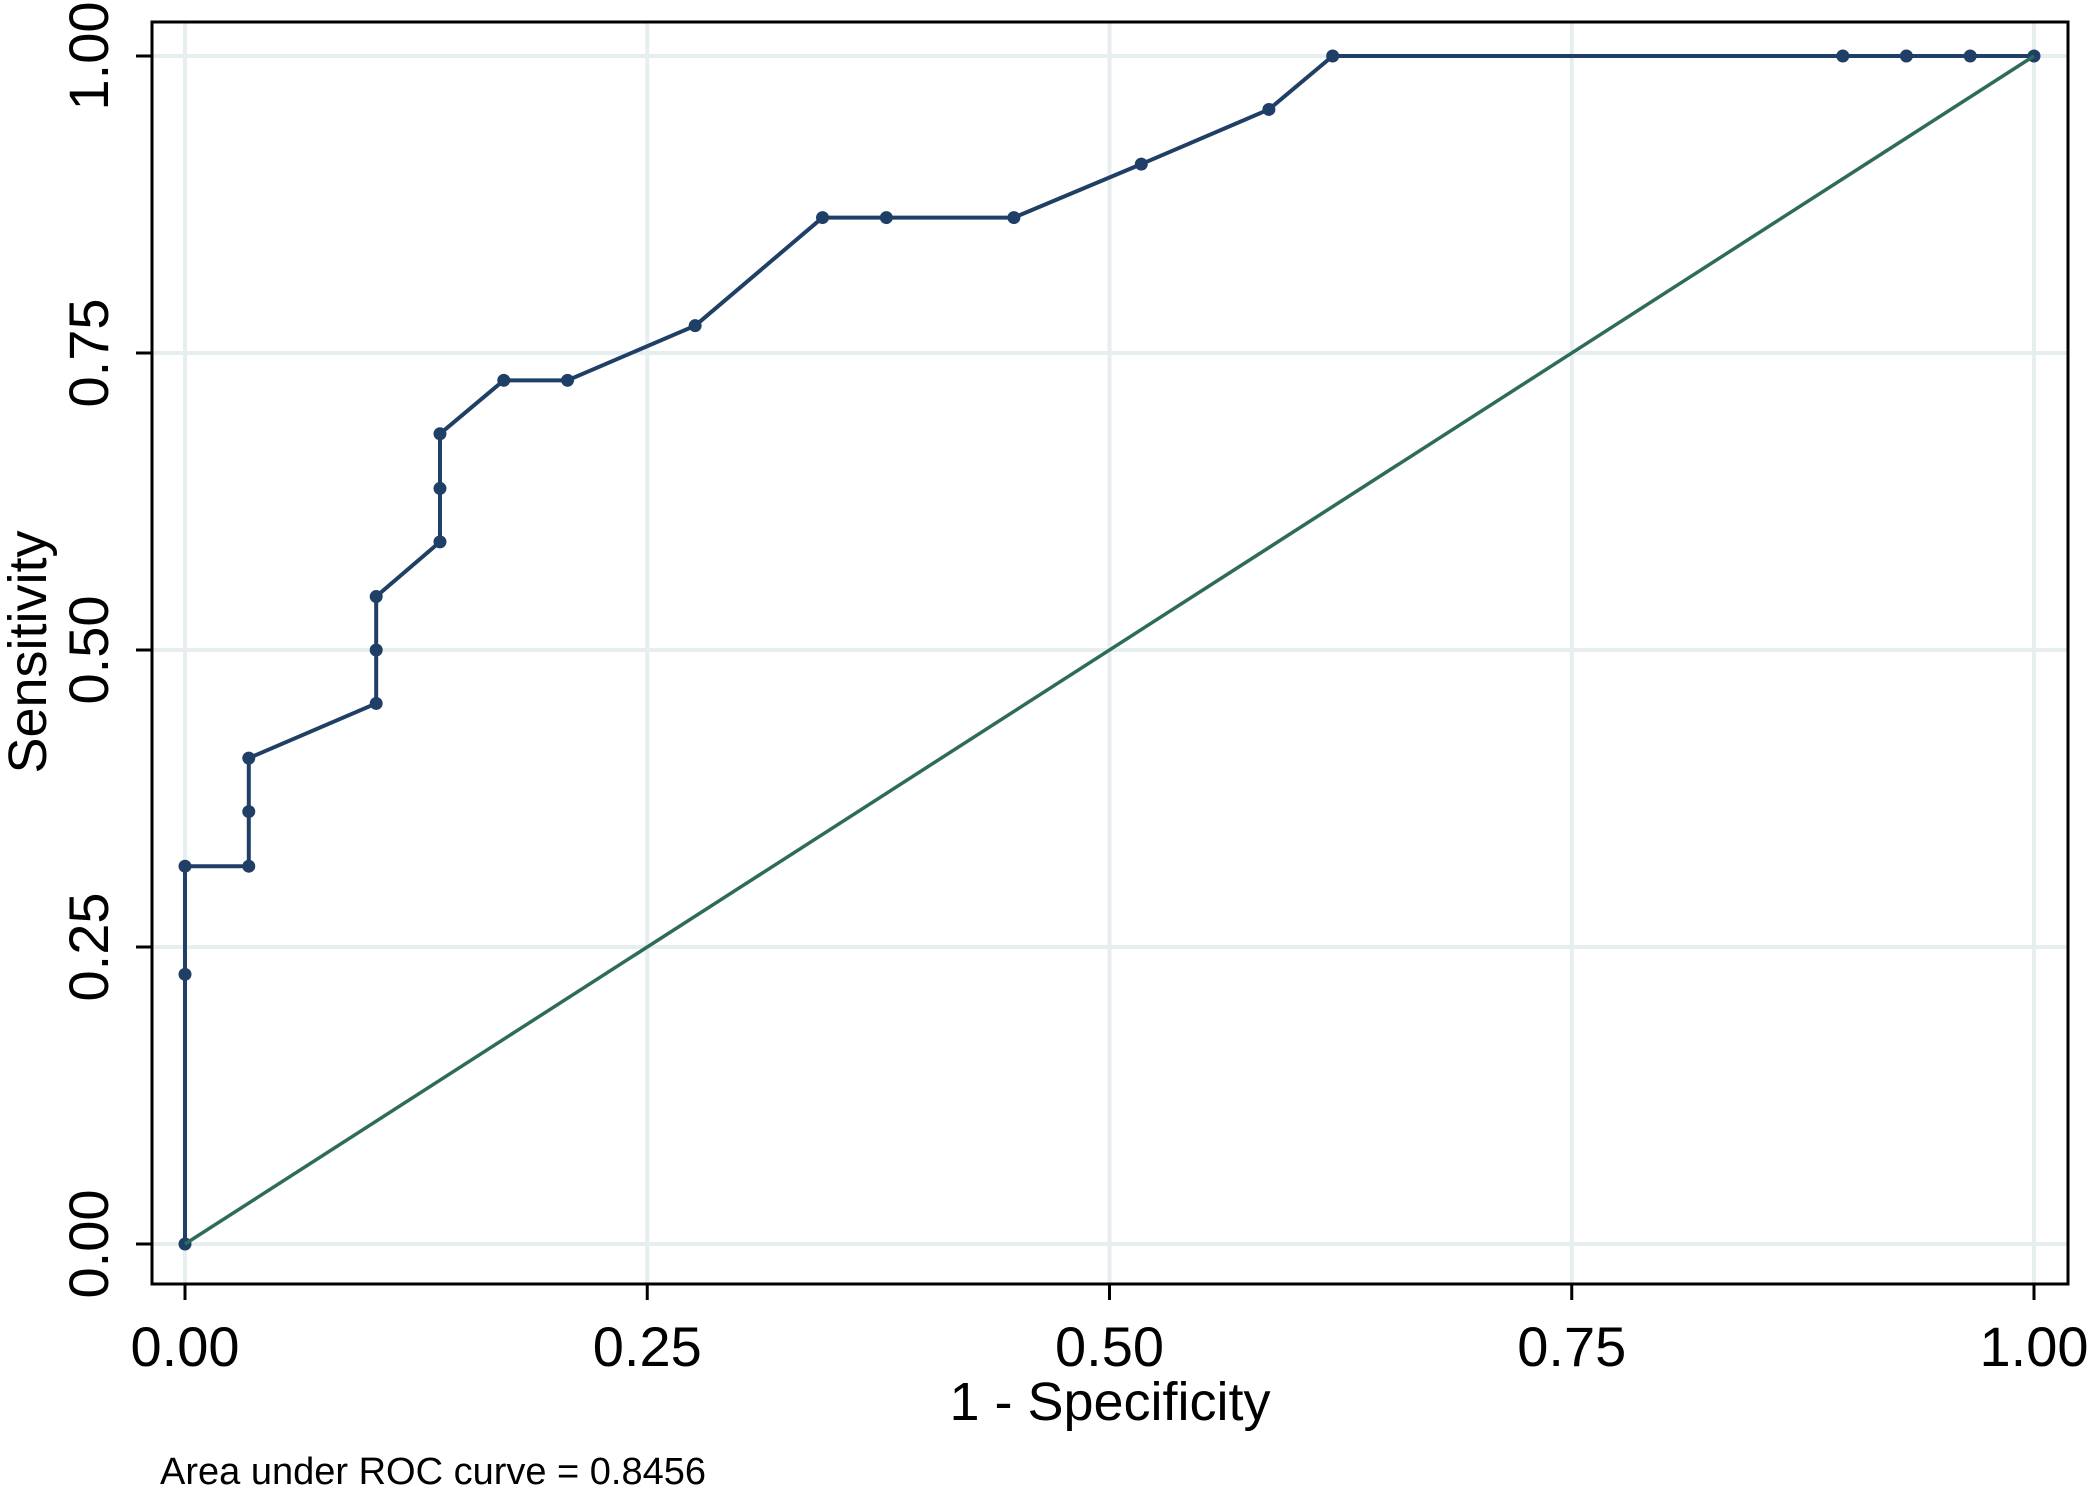 The height and width of the screenshot is (1490, 2091). Describe the element at coordinates (88, 947) in the screenshot. I see `y-tick-label: 0.25` at that location.